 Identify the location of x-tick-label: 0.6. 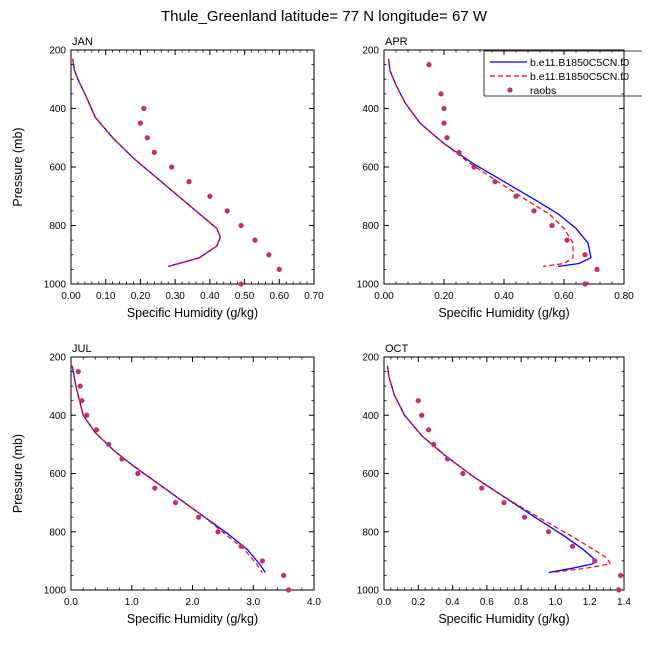
(487, 602).